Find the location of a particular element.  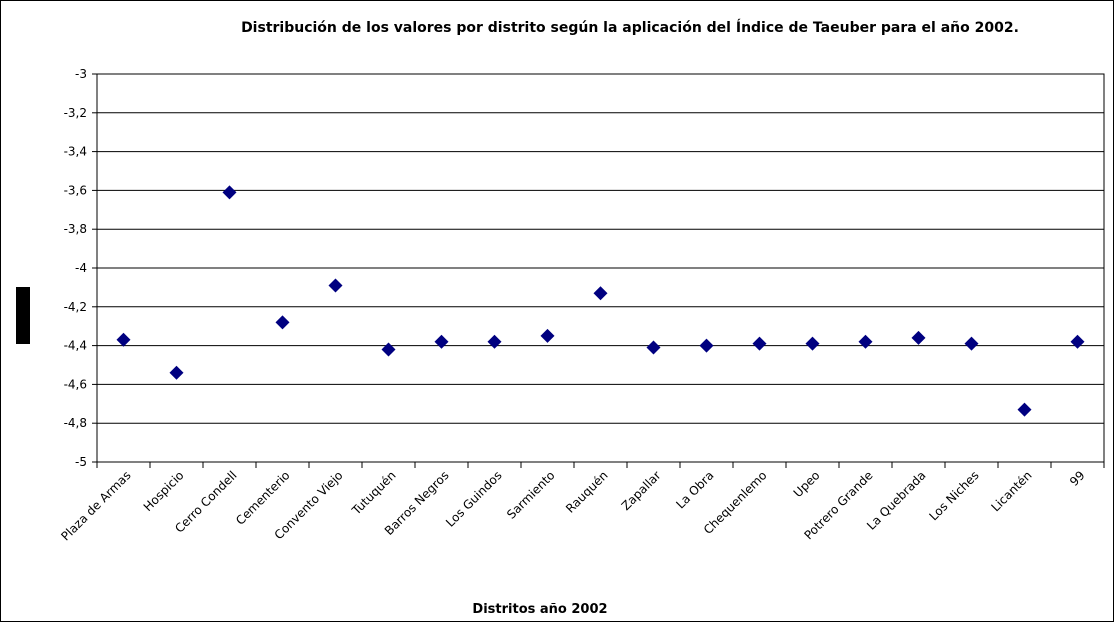

y-tick-label: -5 is located at coordinates (81, 462).